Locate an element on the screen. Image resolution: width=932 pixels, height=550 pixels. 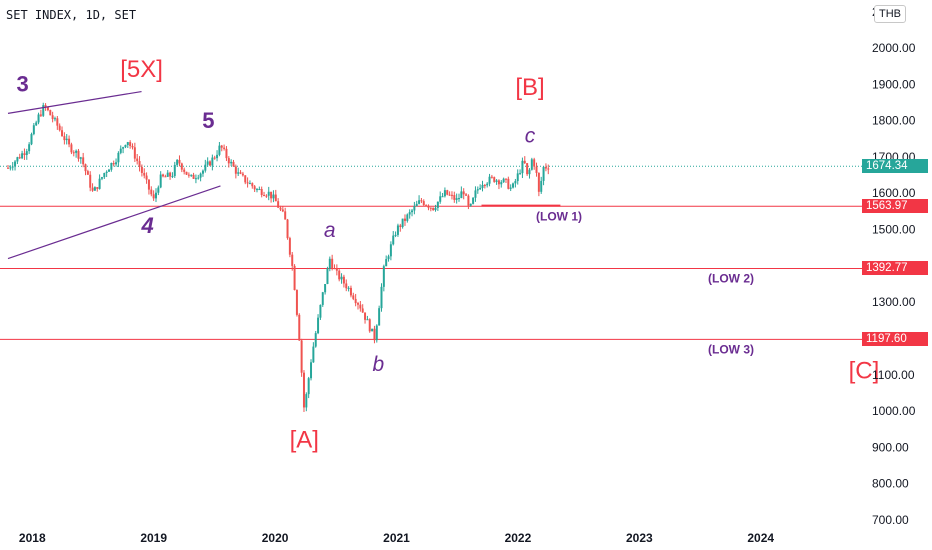
currency-button: THB is located at coordinates (890, 14).